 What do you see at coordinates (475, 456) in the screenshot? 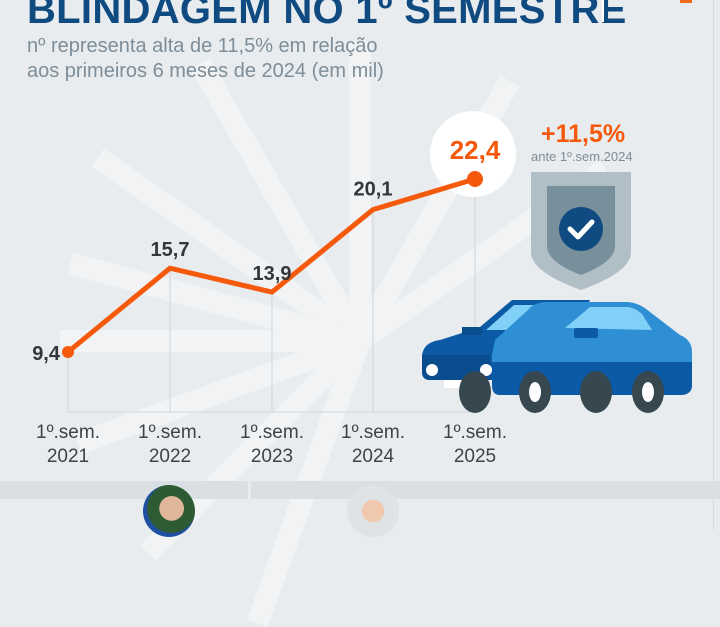
I see `x-tick-year: 2025` at bounding box center [475, 456].